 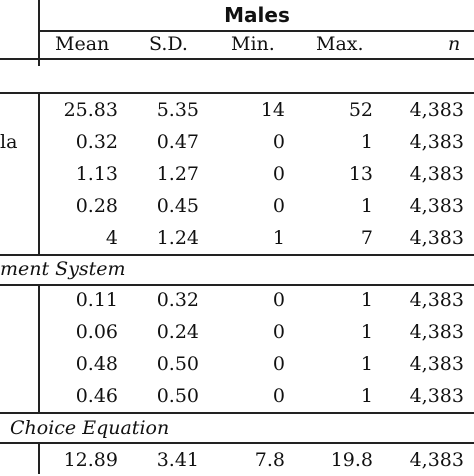 What do you see at coordinates (360, 110) in the screenshot?
I see `cell-max: 52` at bounding box center [360, 110].